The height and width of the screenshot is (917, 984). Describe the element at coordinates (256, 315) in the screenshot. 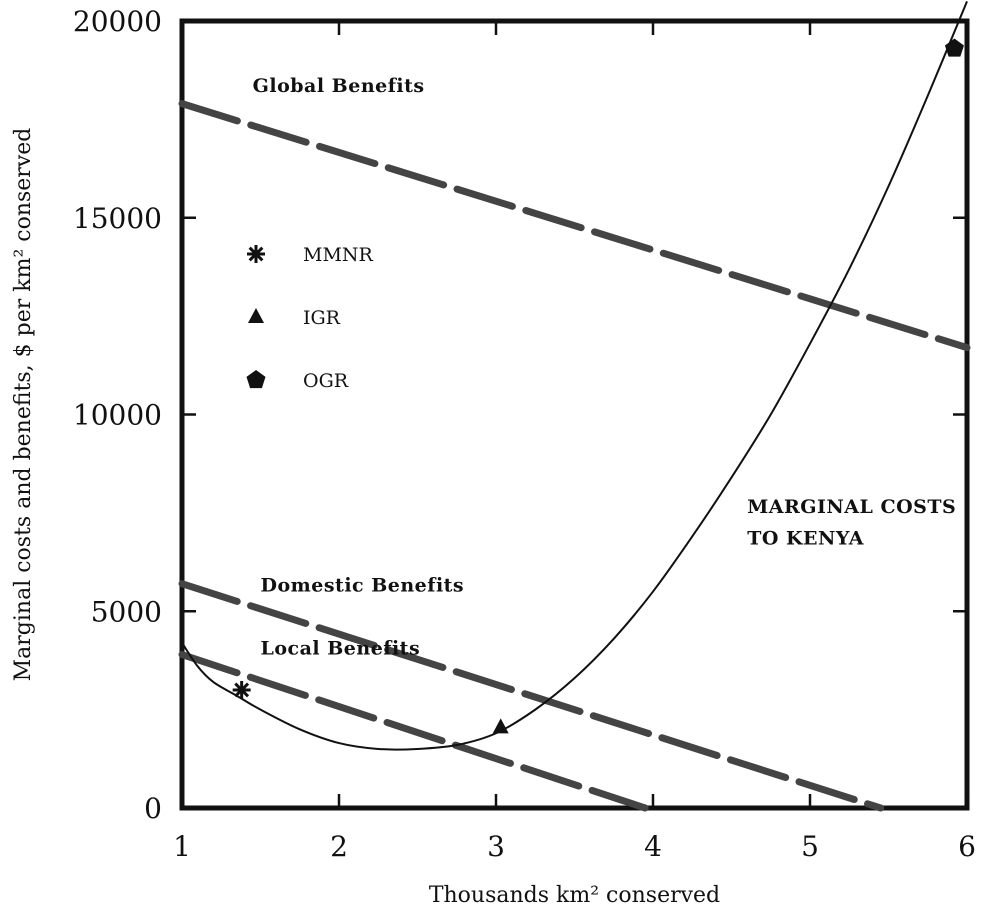

I see `igr-legend-icon` at that location.